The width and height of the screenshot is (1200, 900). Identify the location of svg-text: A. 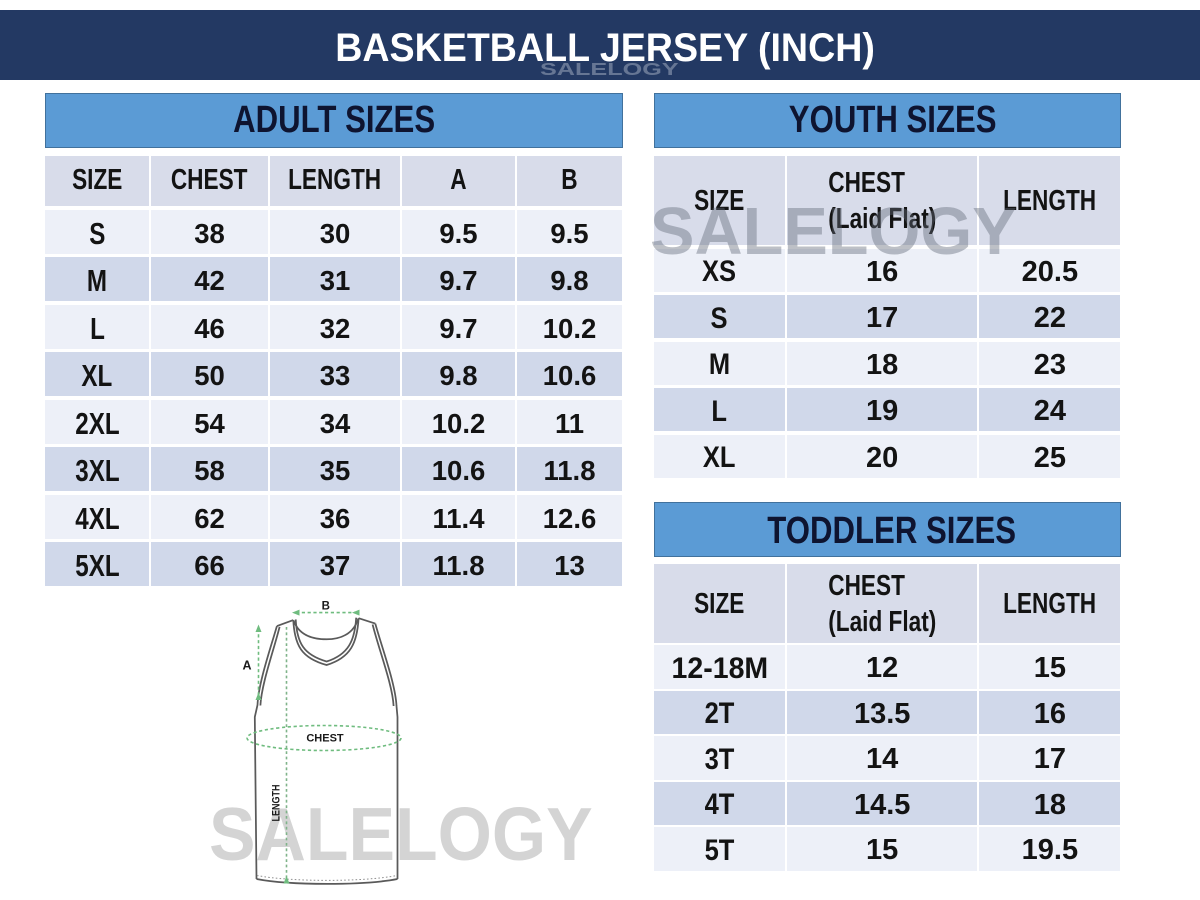
(246, 666).